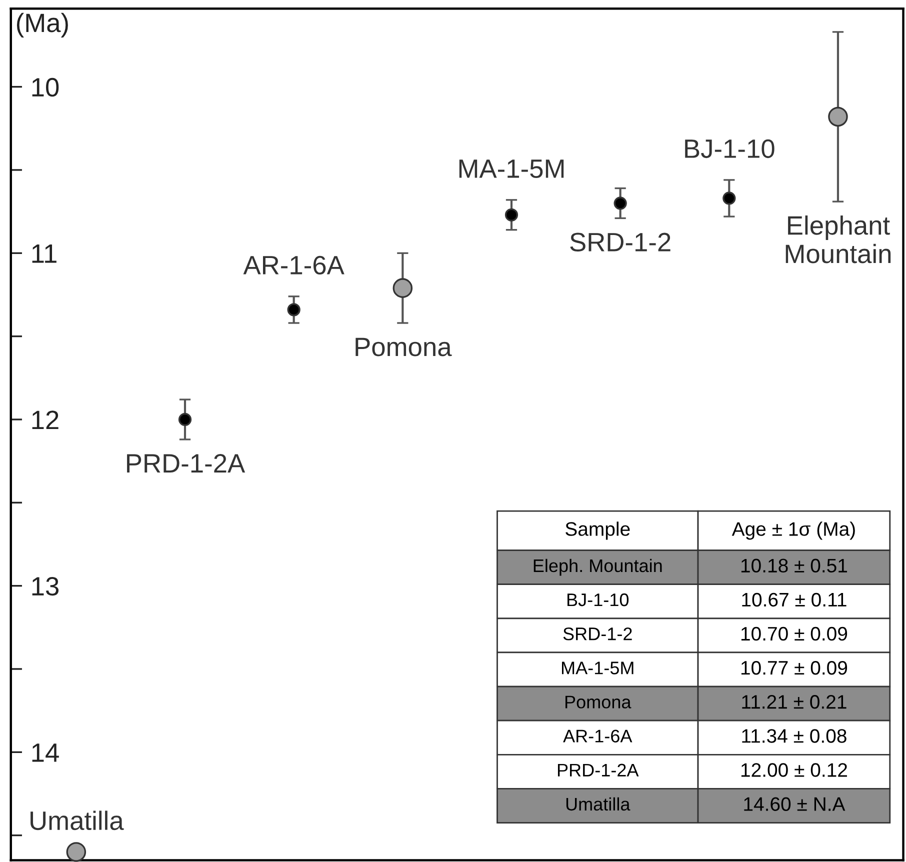 The height and width of the screenshot is (862, 906). Describe the element at coordinates (598, 567) in the screenshot. I see `annotation: Eleph. Mountain` at that location.